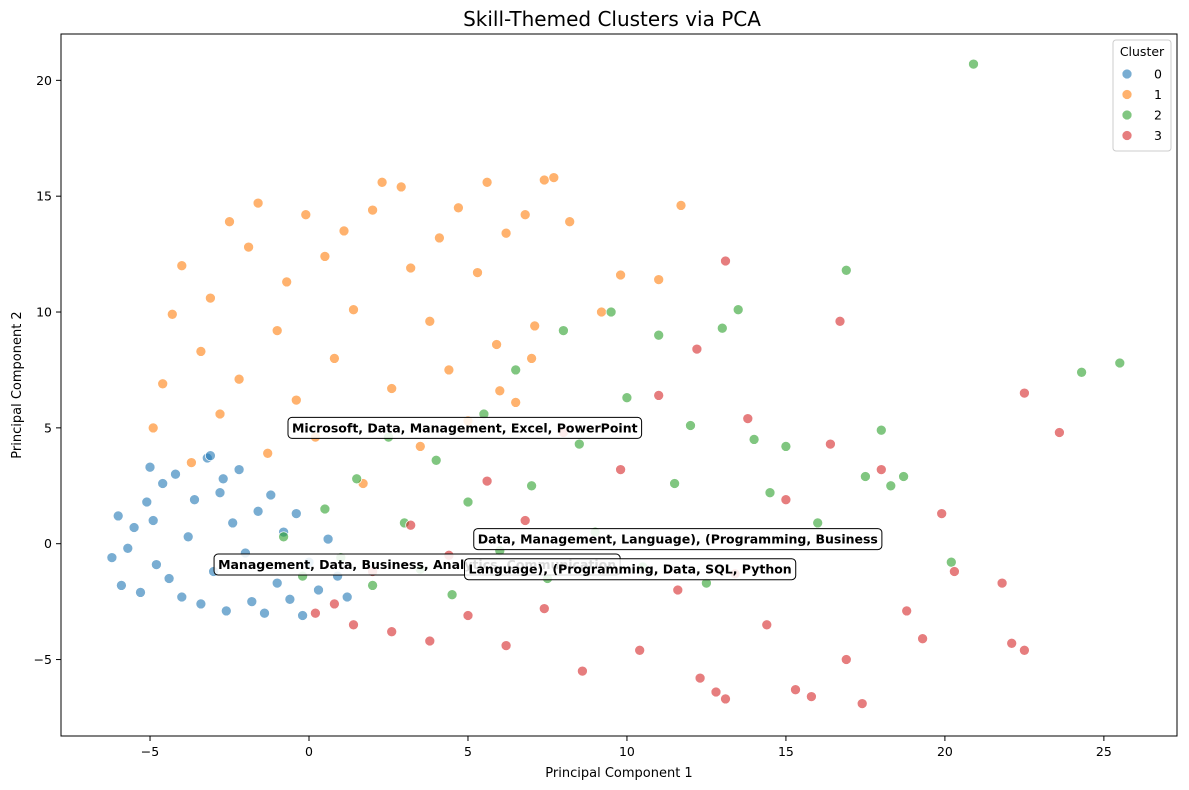 Image resolution: width=1189 pixels, height=790 pixels. I want to click on annotation-box, so click(630, 569).